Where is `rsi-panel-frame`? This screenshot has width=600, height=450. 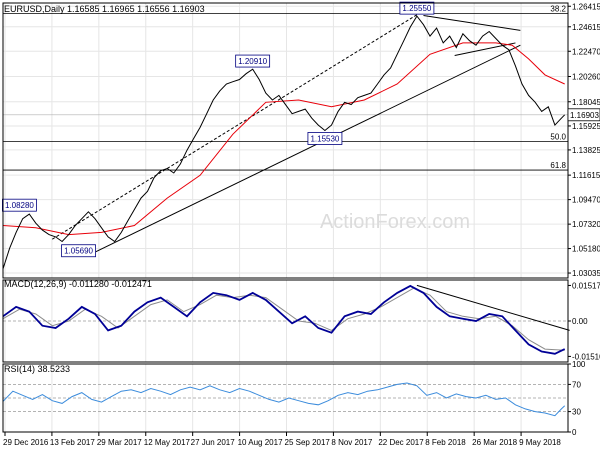 rsi-panel-frame is located at coordinates (285, 398).